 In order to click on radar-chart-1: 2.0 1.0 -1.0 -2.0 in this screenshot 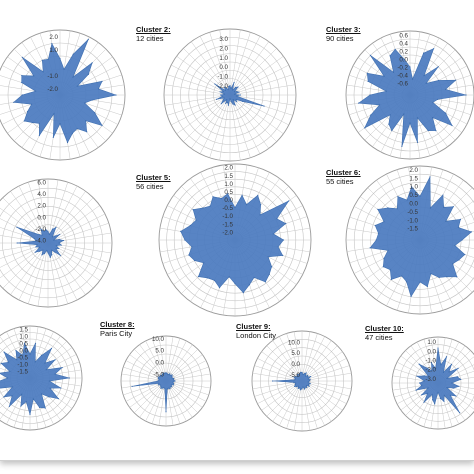, I will do `click(63, 95)`.